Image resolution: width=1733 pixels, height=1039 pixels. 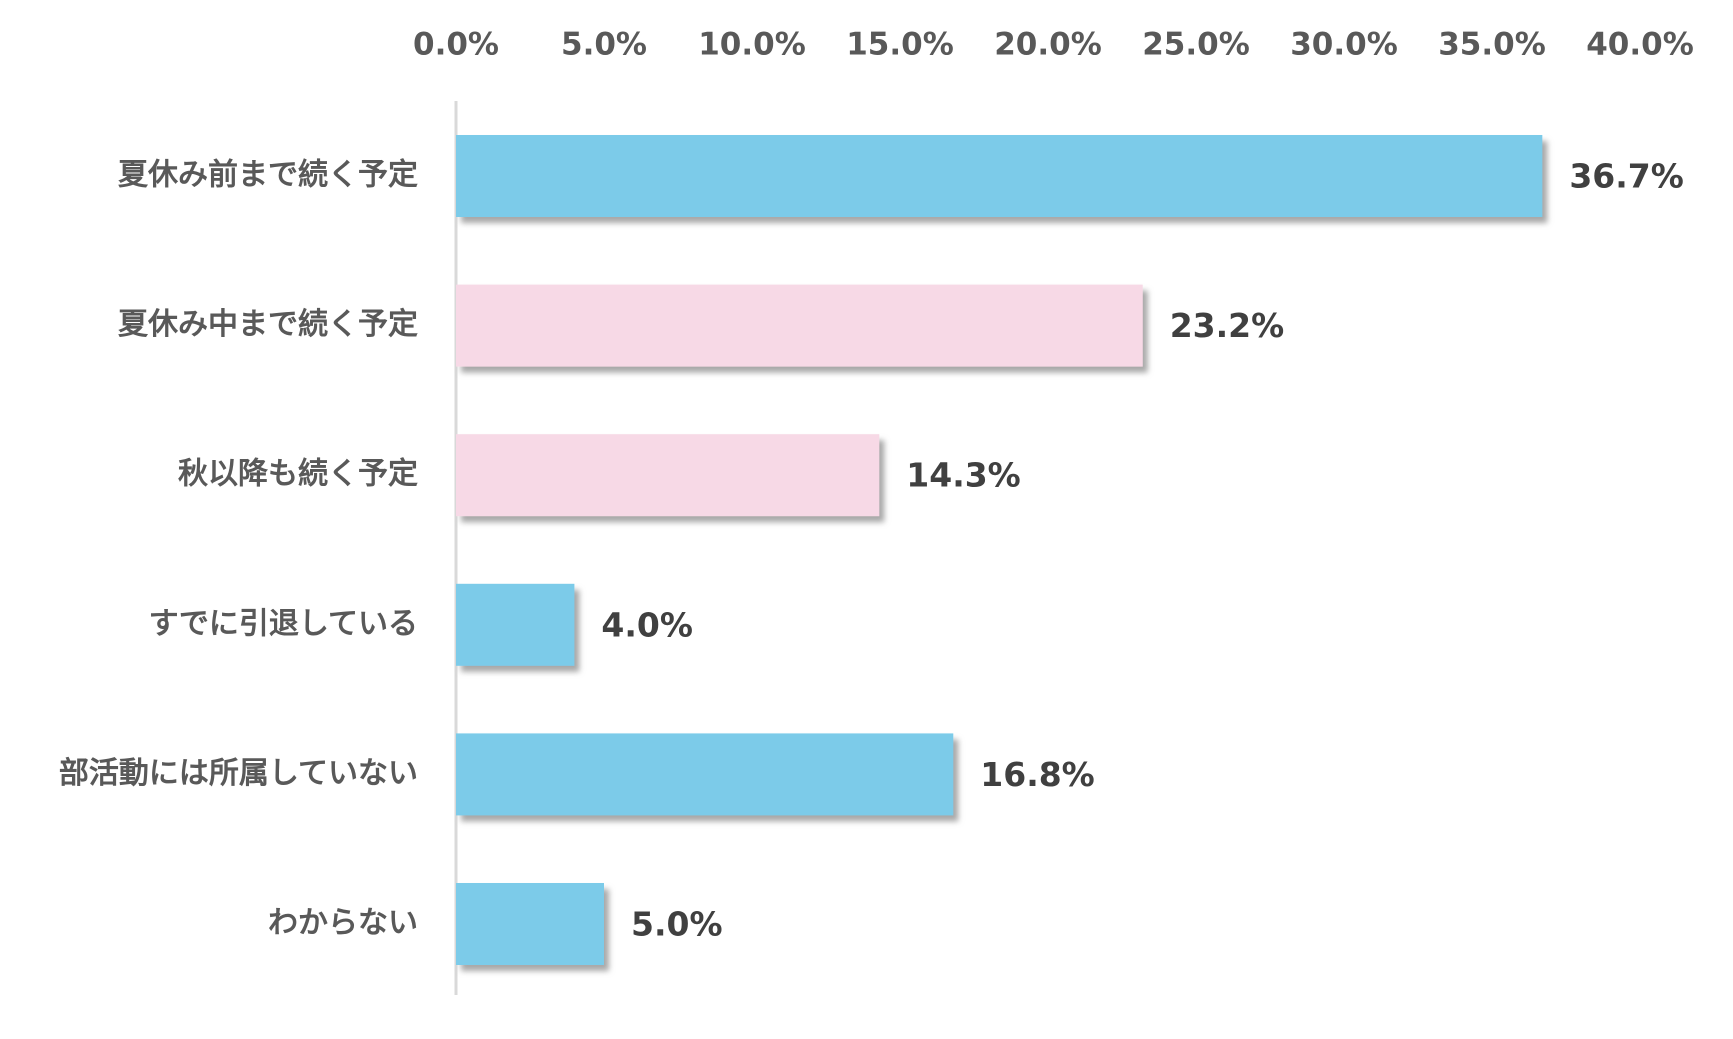 What do you see at coordinates (1344, 45) in the screenshot?
I see `x-tick-label: 30.0%` at bounding box center [1344, 45].